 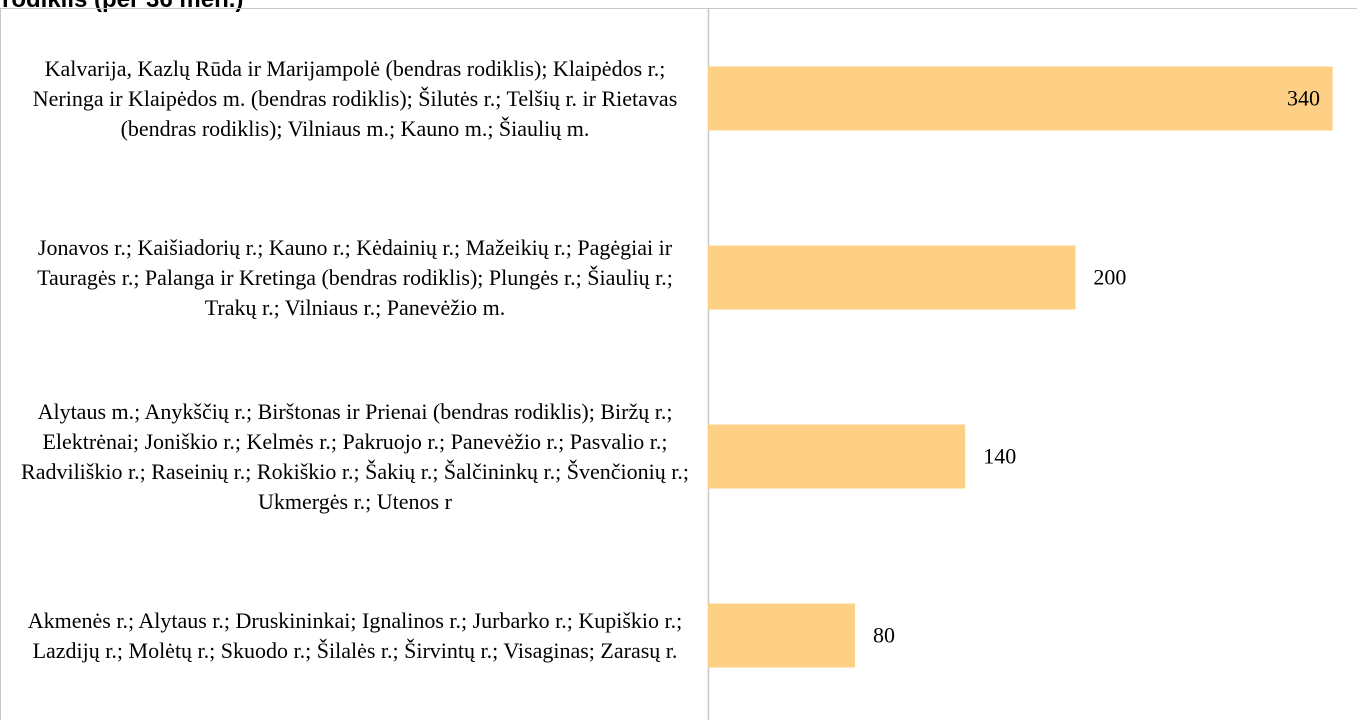 What do you see at coordinates (1109, 277) in the screenshot?
I see `data-label: 200` at bounding box center [1109, 277].